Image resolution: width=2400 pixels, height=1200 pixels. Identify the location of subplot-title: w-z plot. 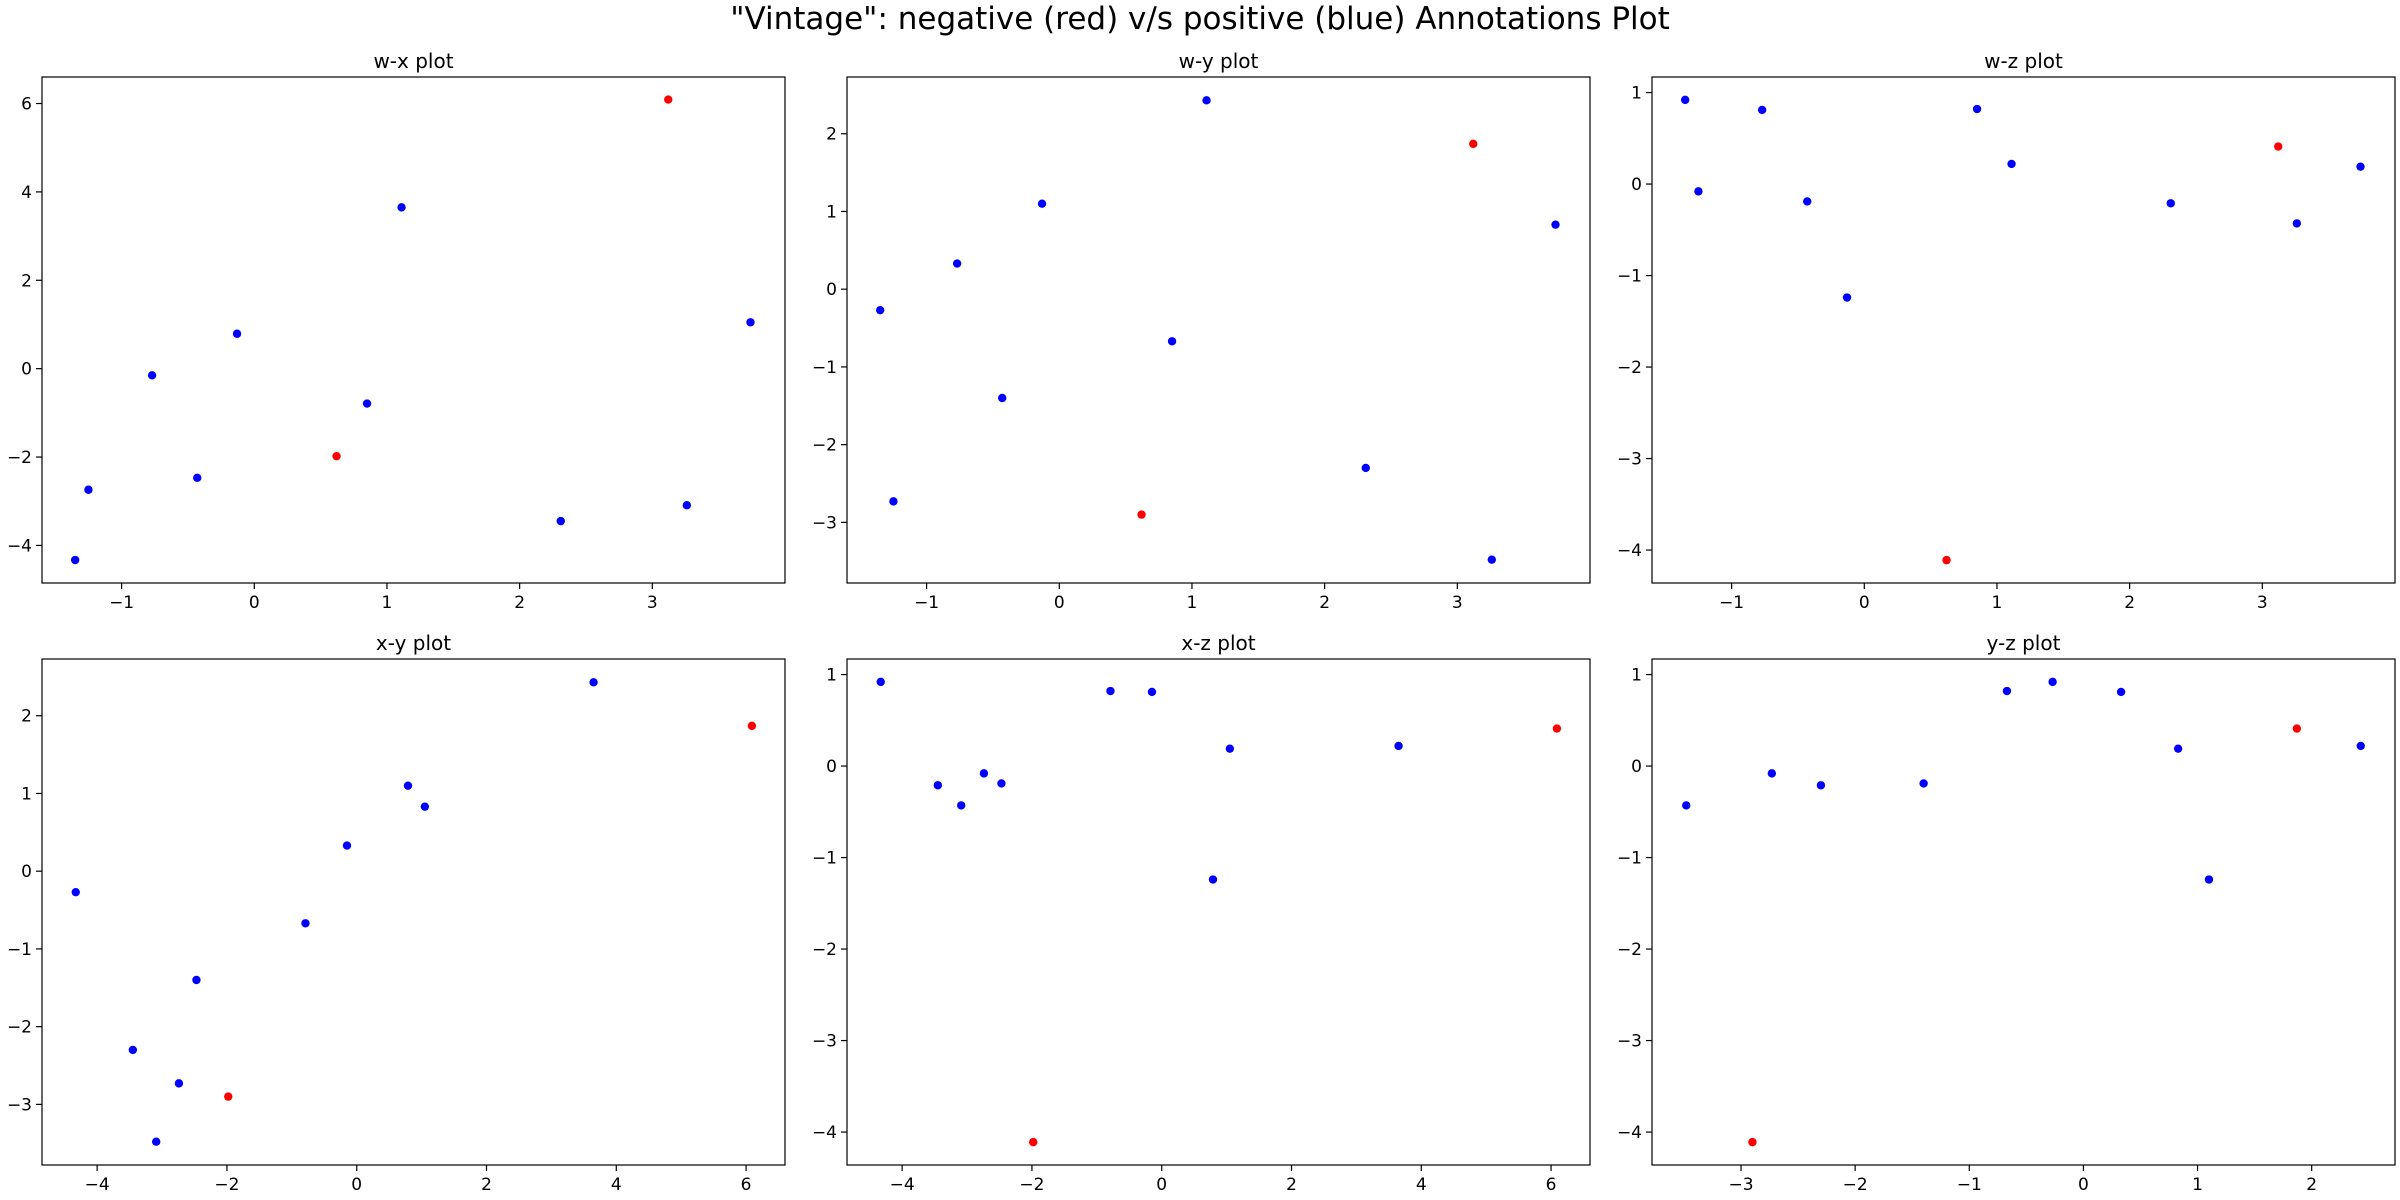
(2023, 61).